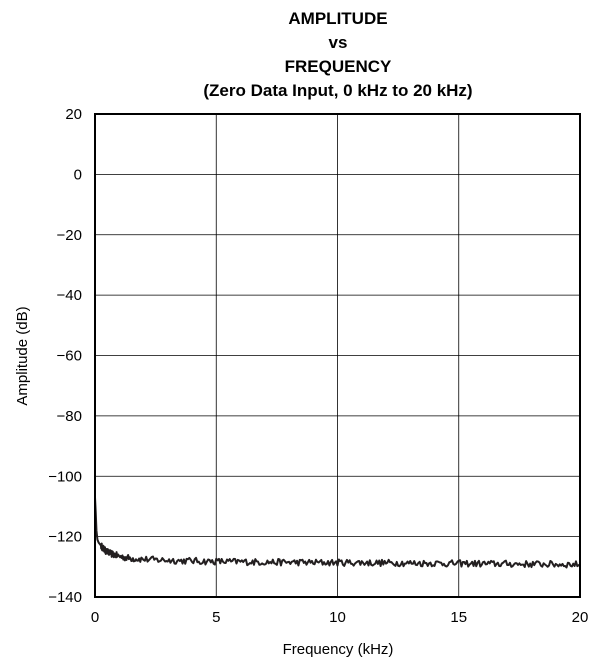  Describe the element at coordinates (216, 617) in the screenshot. I see `x-tick-label: 5` at that location.